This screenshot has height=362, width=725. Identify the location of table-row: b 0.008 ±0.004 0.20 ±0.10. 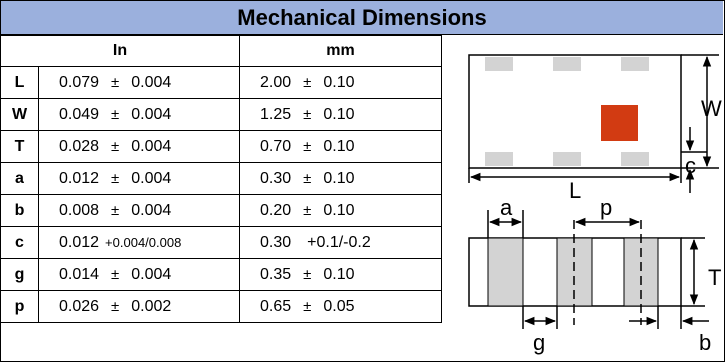
(221, 210).